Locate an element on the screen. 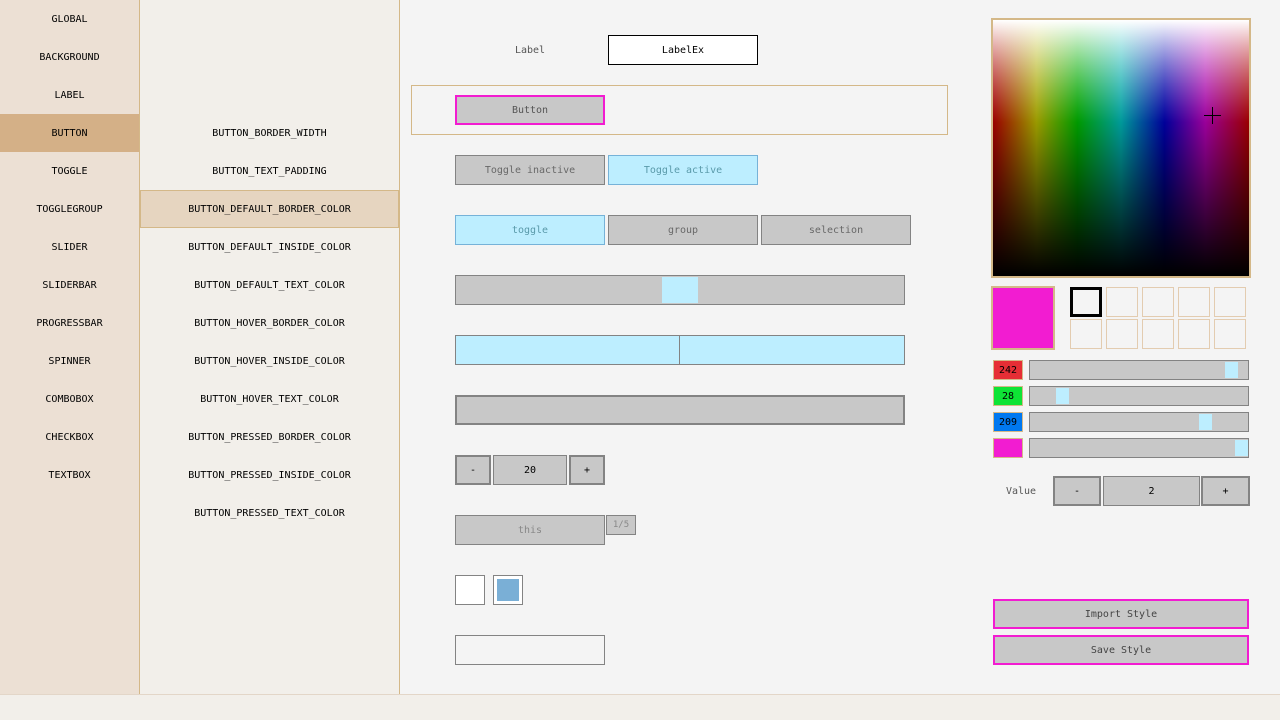 The width and height of the screenshot is (1280, 720). checkbox-unchecked is located at coordinates (470, 590).